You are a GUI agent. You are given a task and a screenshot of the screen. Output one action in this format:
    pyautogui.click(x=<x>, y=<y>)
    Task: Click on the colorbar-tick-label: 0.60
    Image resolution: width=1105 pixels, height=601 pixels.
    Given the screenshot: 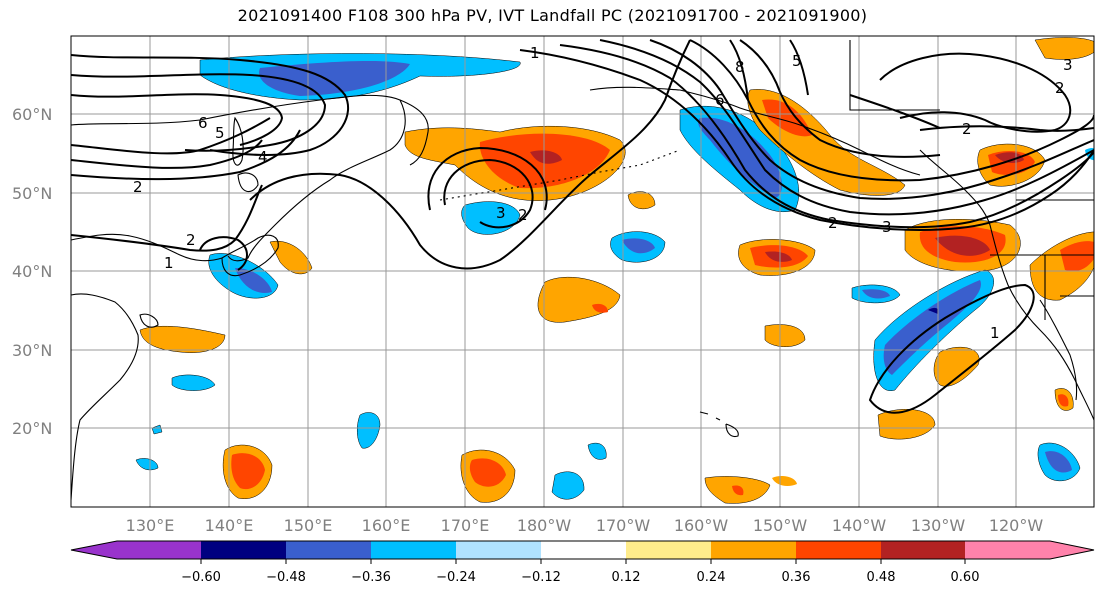 What is the action you would take?
    pyautogui.click(x=965, y=577)
    